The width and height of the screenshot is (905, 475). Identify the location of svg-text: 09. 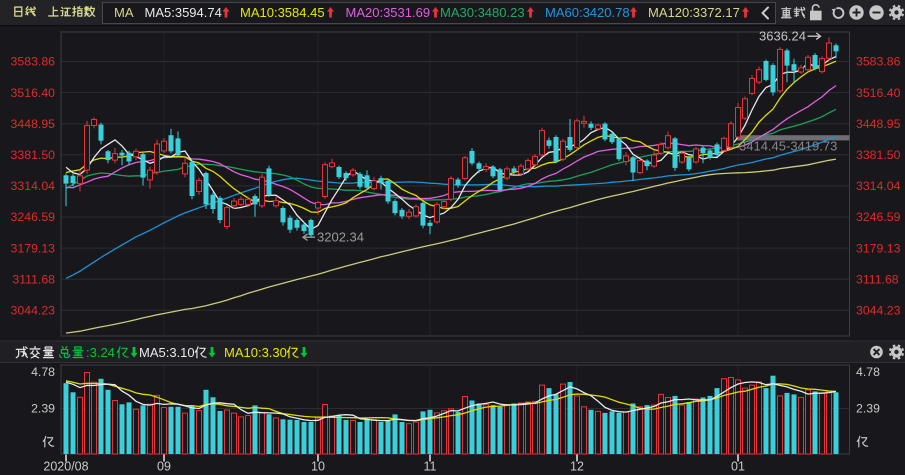
(164, 467).